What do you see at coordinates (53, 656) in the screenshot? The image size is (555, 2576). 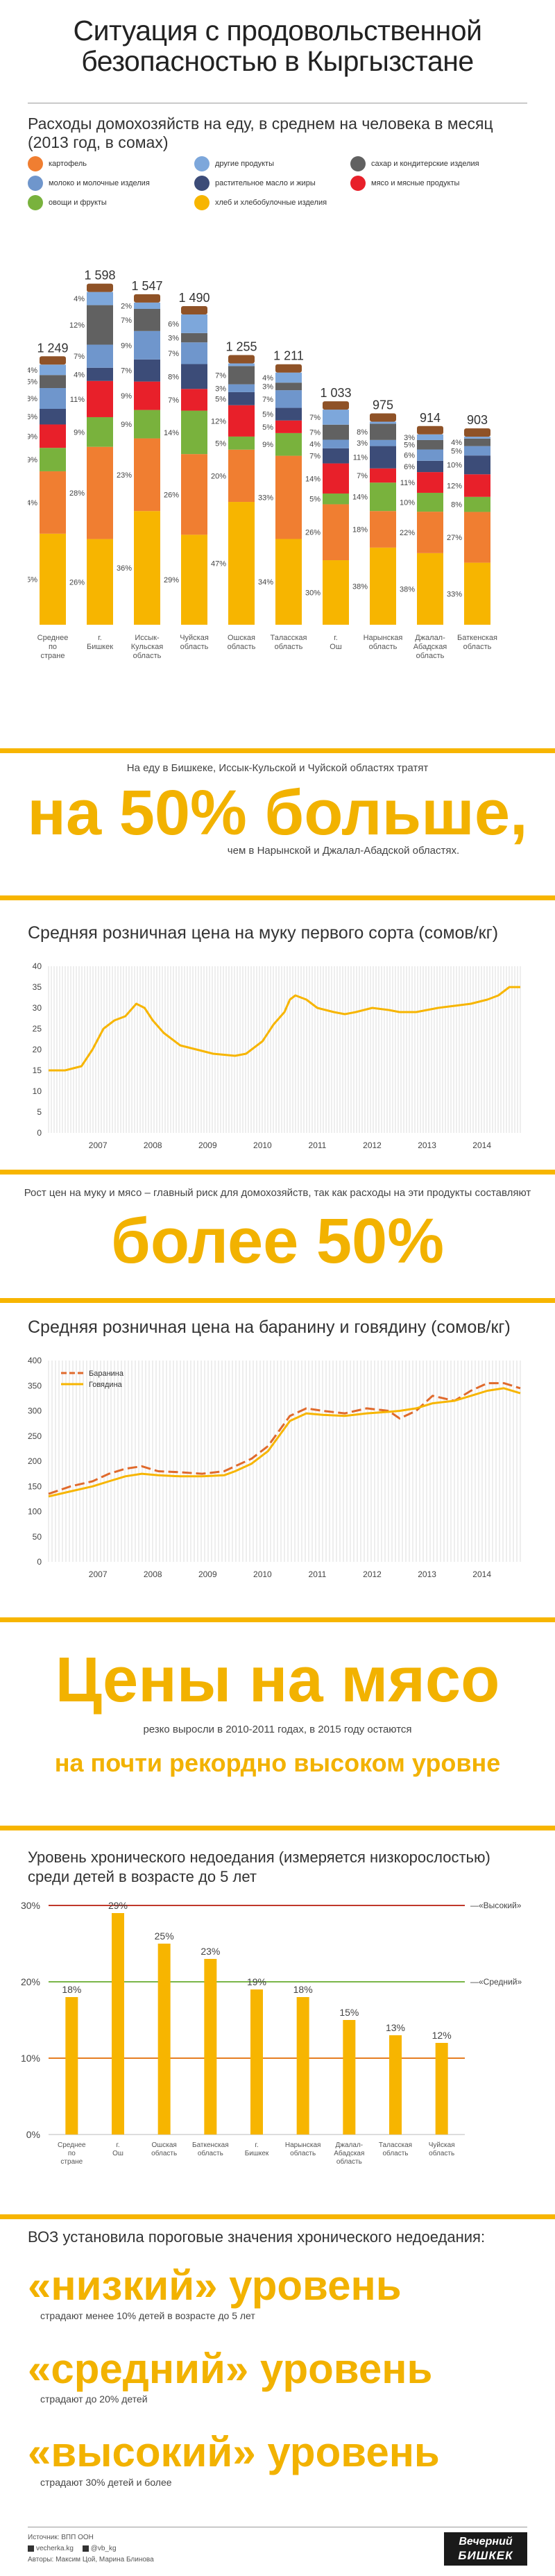 I see `category-label: стране` at bounding box center [53, 656].